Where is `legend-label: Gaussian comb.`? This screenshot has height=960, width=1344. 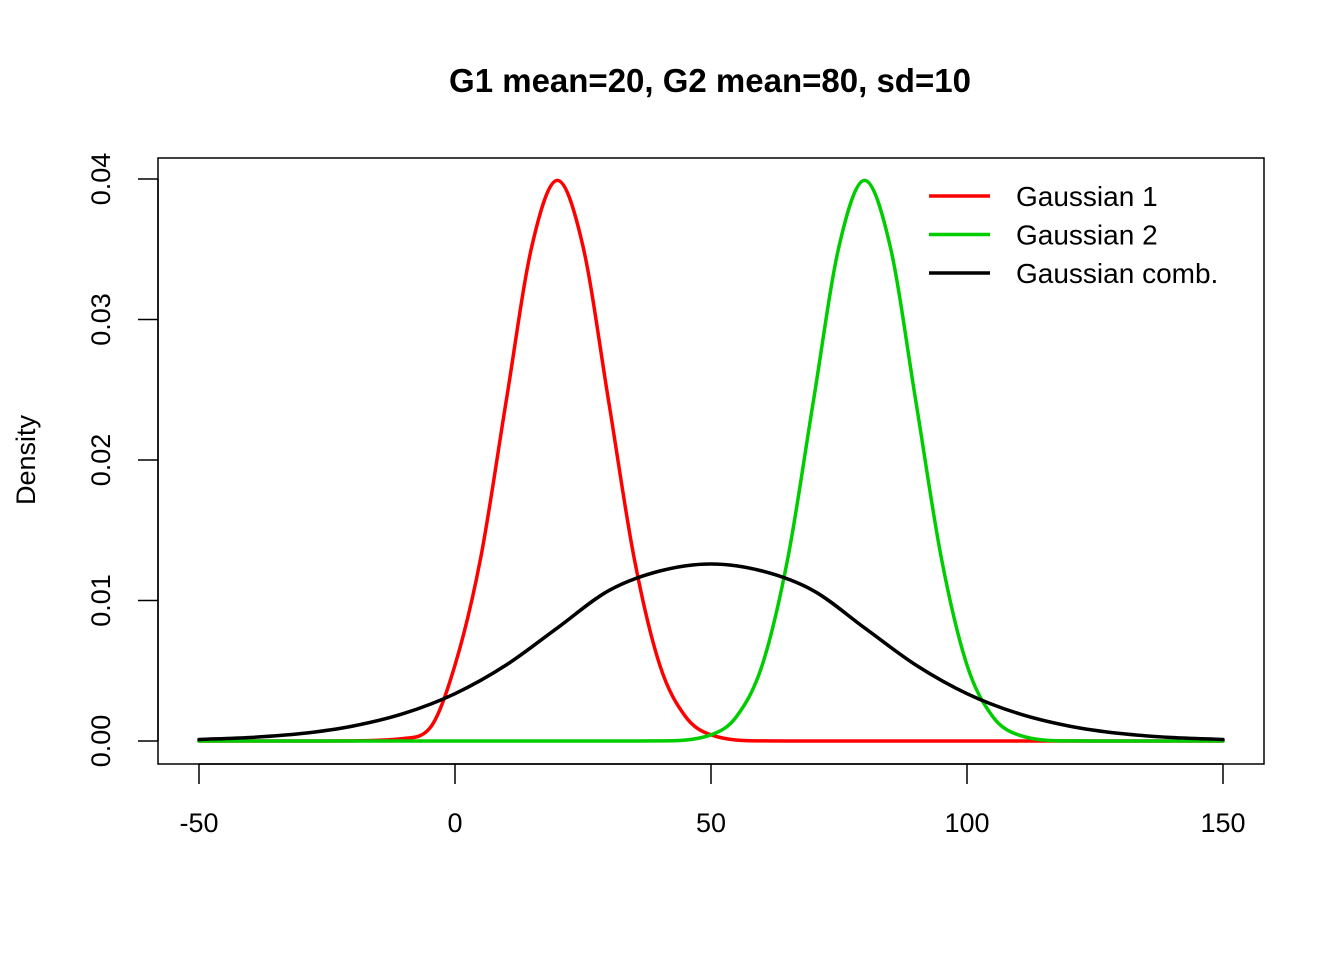
legend-label: Gaussian comb. is located at coordinates (1117, 273).